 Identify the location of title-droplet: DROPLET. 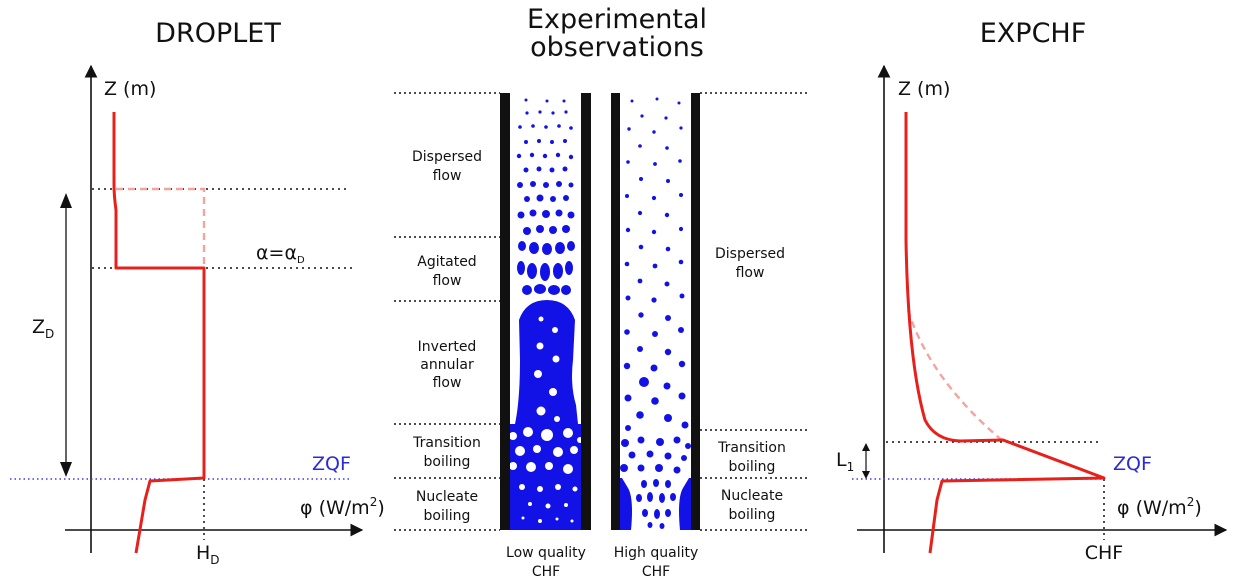
(218, 33).